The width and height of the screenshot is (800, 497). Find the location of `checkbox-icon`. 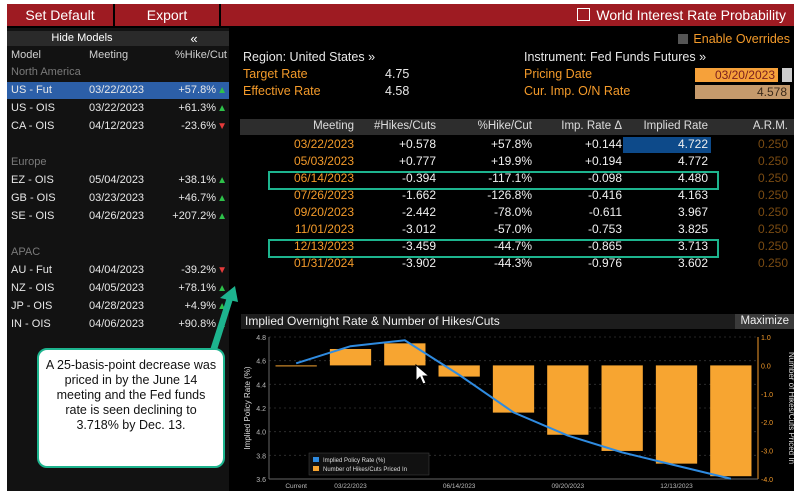

checkbox-icon is located at coordinates (683, 39).